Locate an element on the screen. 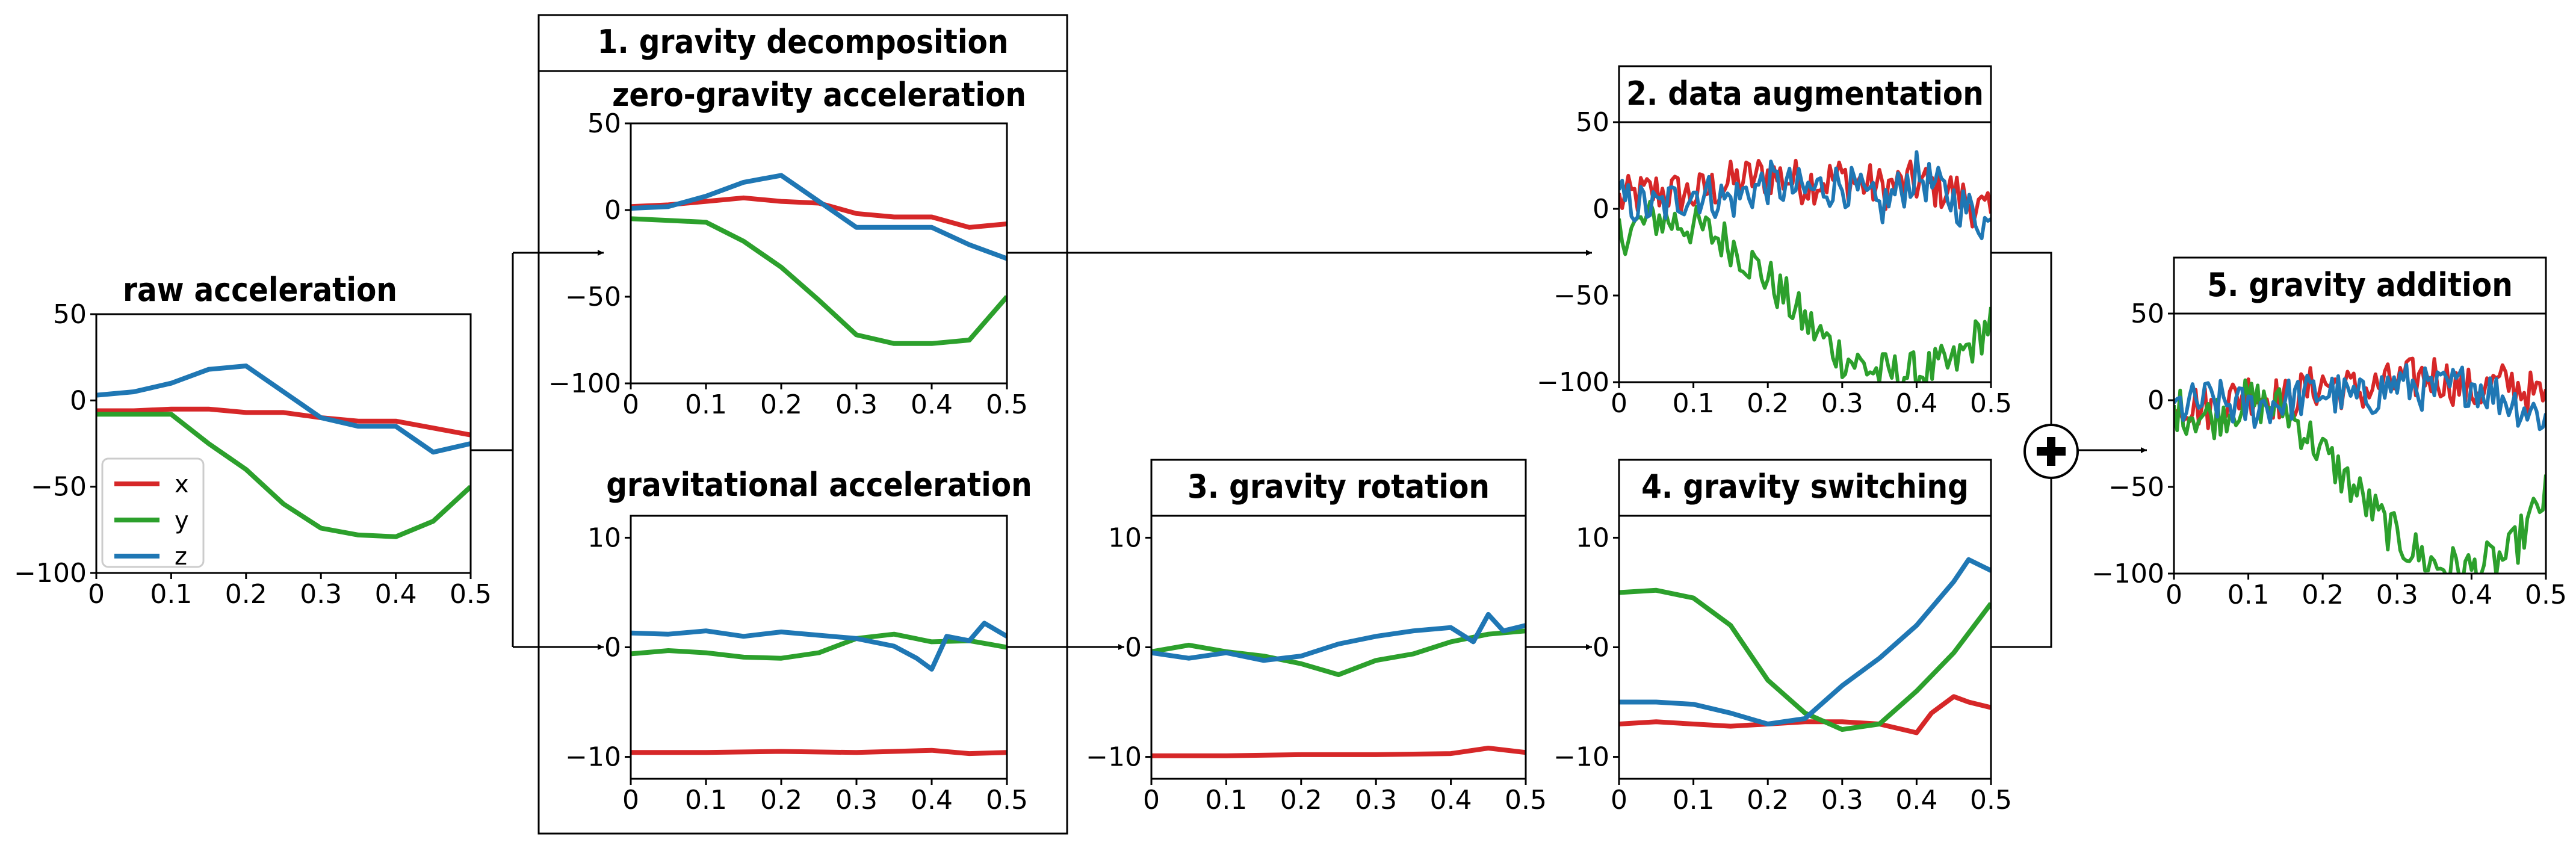 The image size is (2576, 845). zero-gravity-title: zero-gravity acceleration is located at coordinates (819, 95).